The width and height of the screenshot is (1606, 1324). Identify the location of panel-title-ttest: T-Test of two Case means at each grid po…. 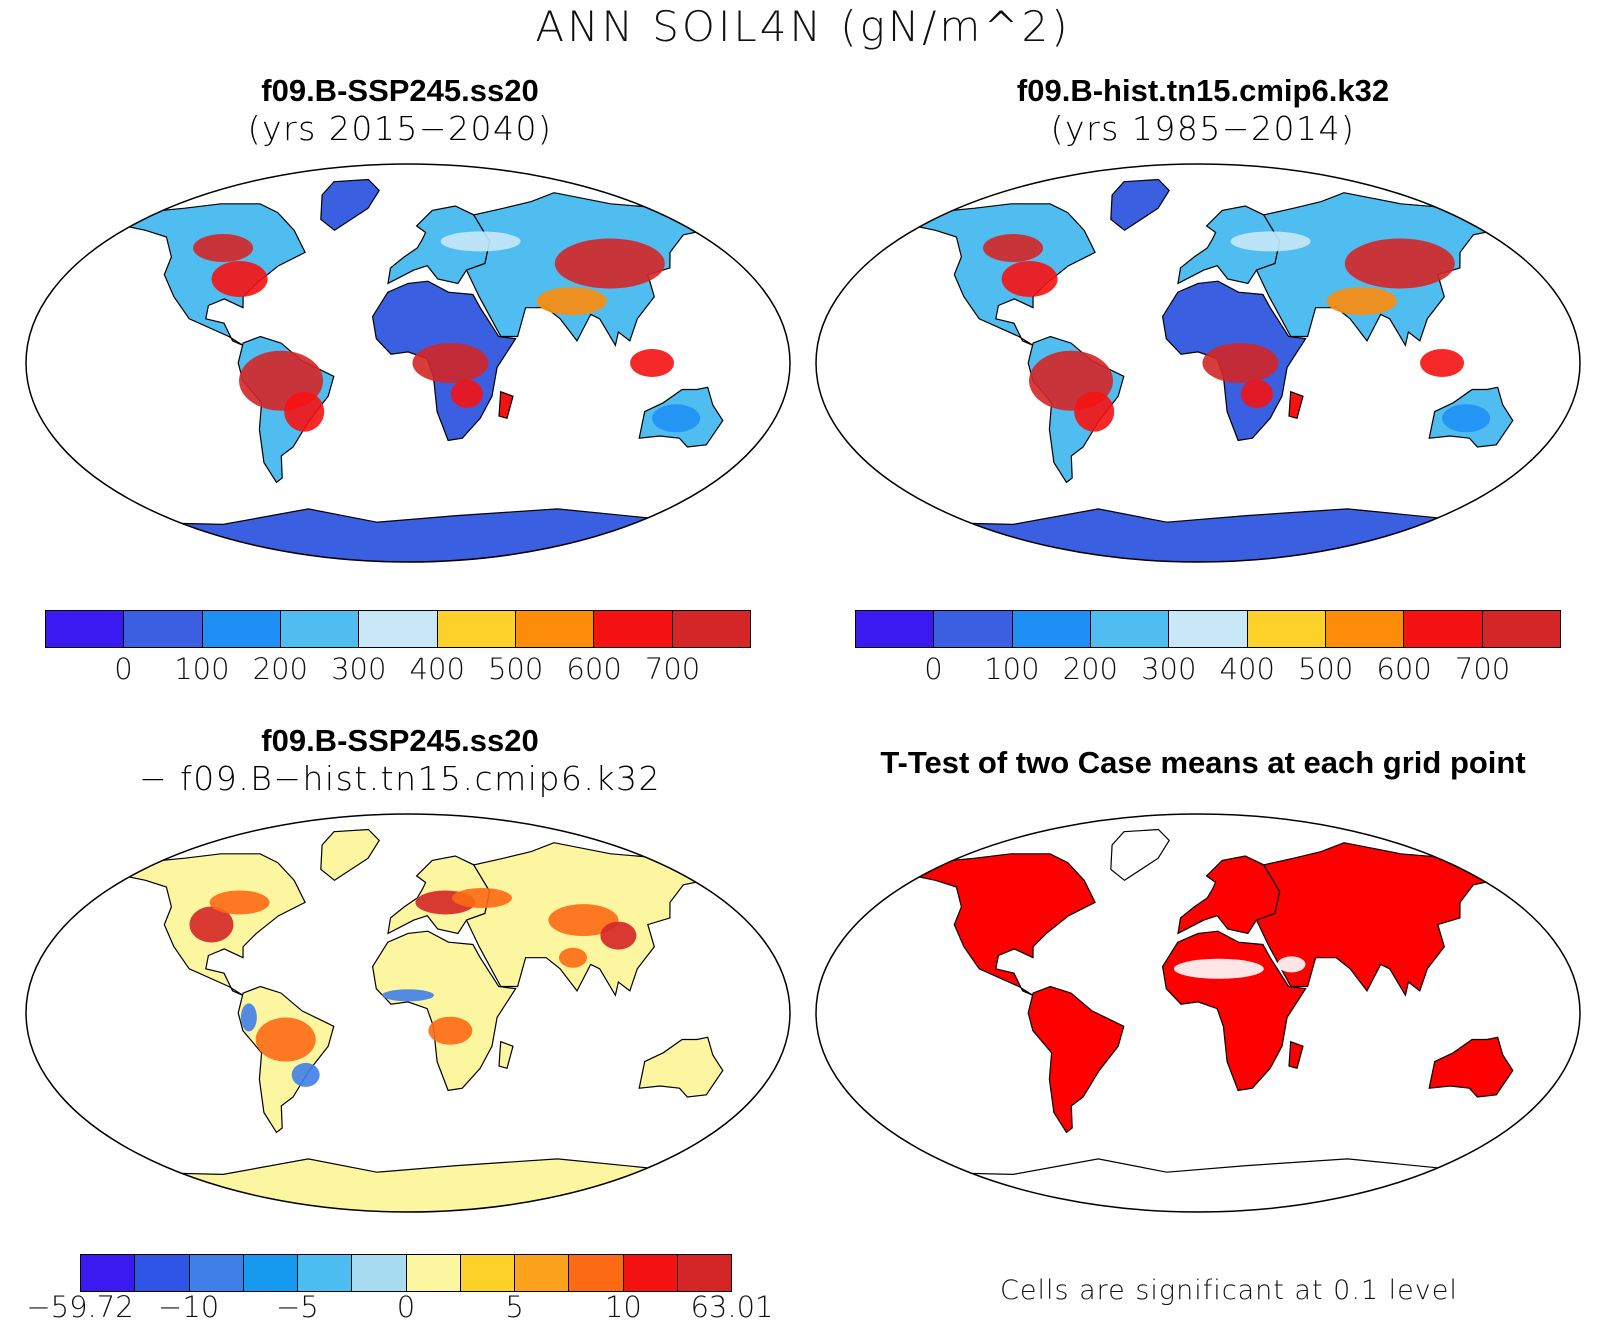
(1203, 763).